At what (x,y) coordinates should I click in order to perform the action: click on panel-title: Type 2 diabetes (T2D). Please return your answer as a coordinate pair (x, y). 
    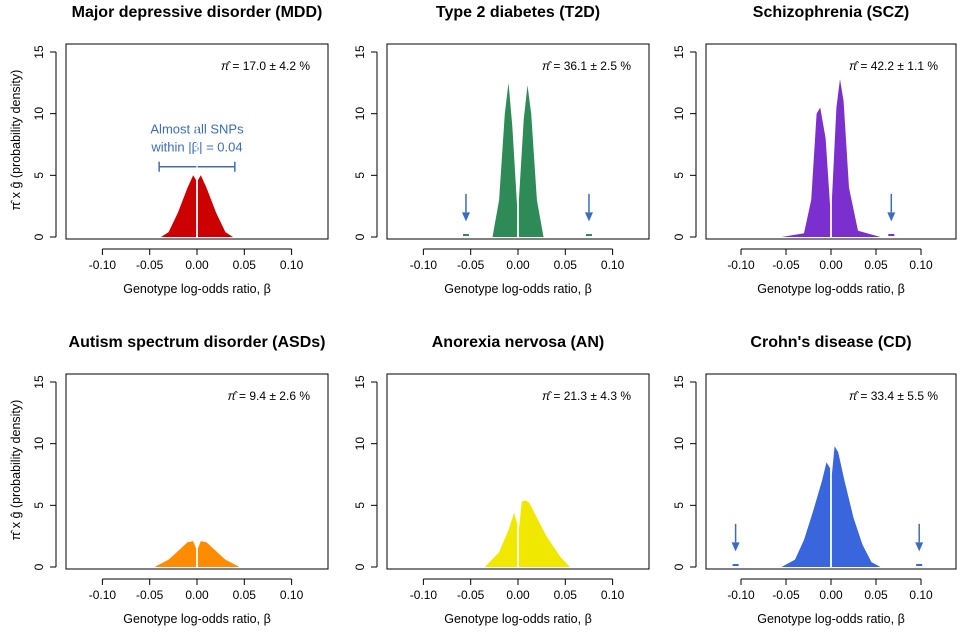
    Looking at the image, I should click on (518, 12).